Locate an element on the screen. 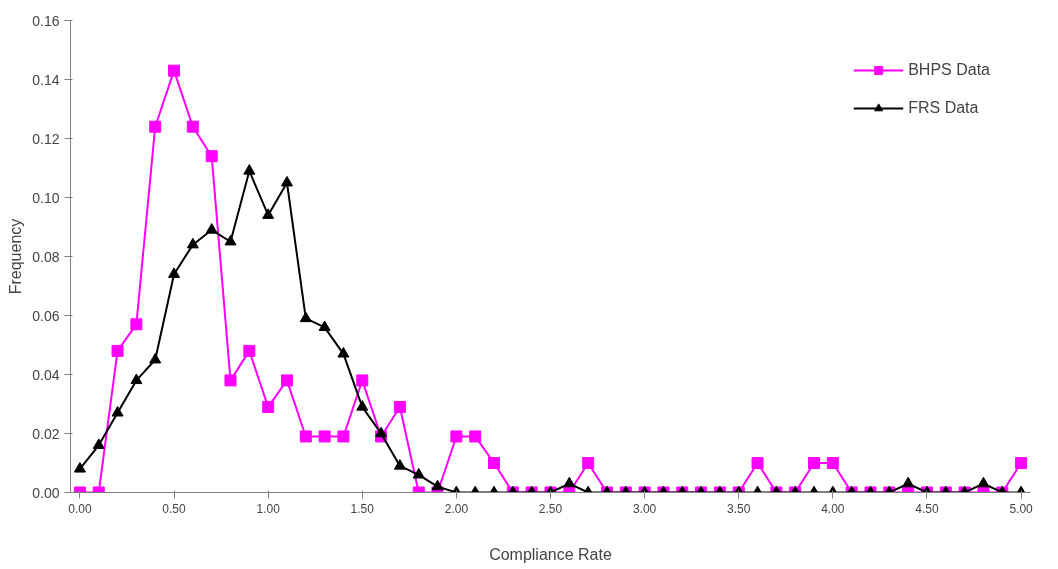  y-axis-title: Frequency is located at coordinates (16, 256).